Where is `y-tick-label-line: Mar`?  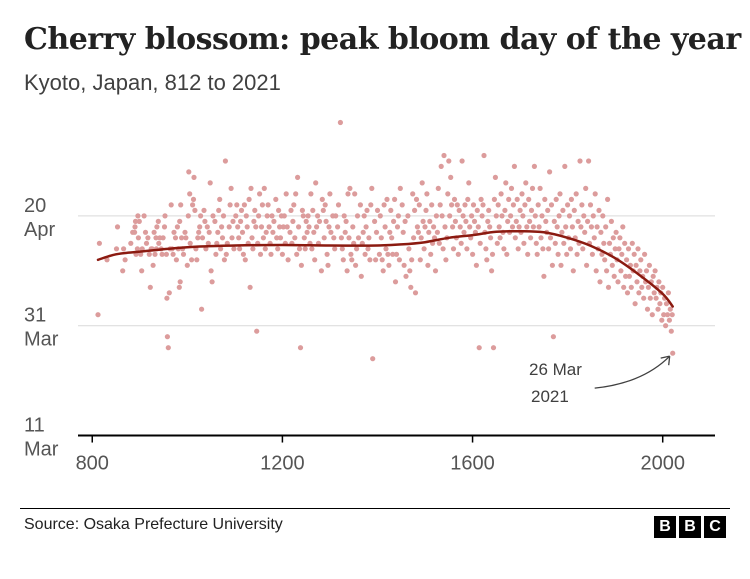
y-tick-label-line: Mar is located at coordinates (41, 340).